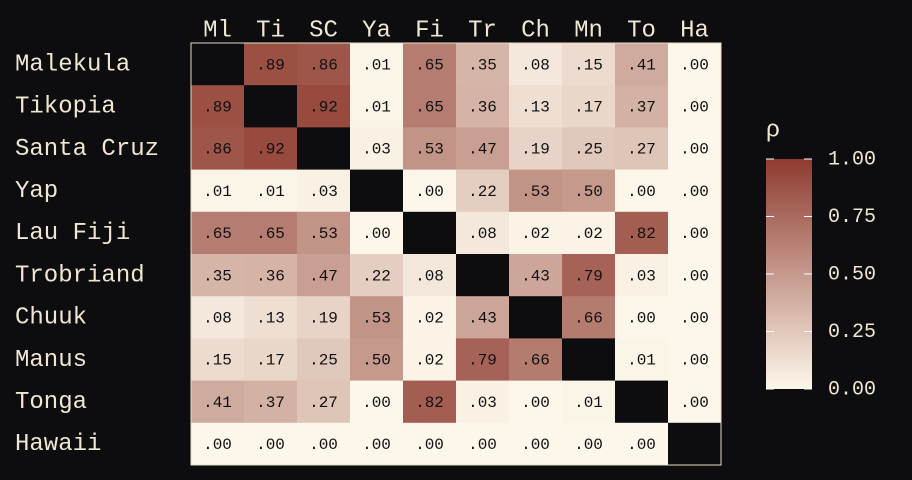  I want to click on cell-label: .50, so click(376, 361).